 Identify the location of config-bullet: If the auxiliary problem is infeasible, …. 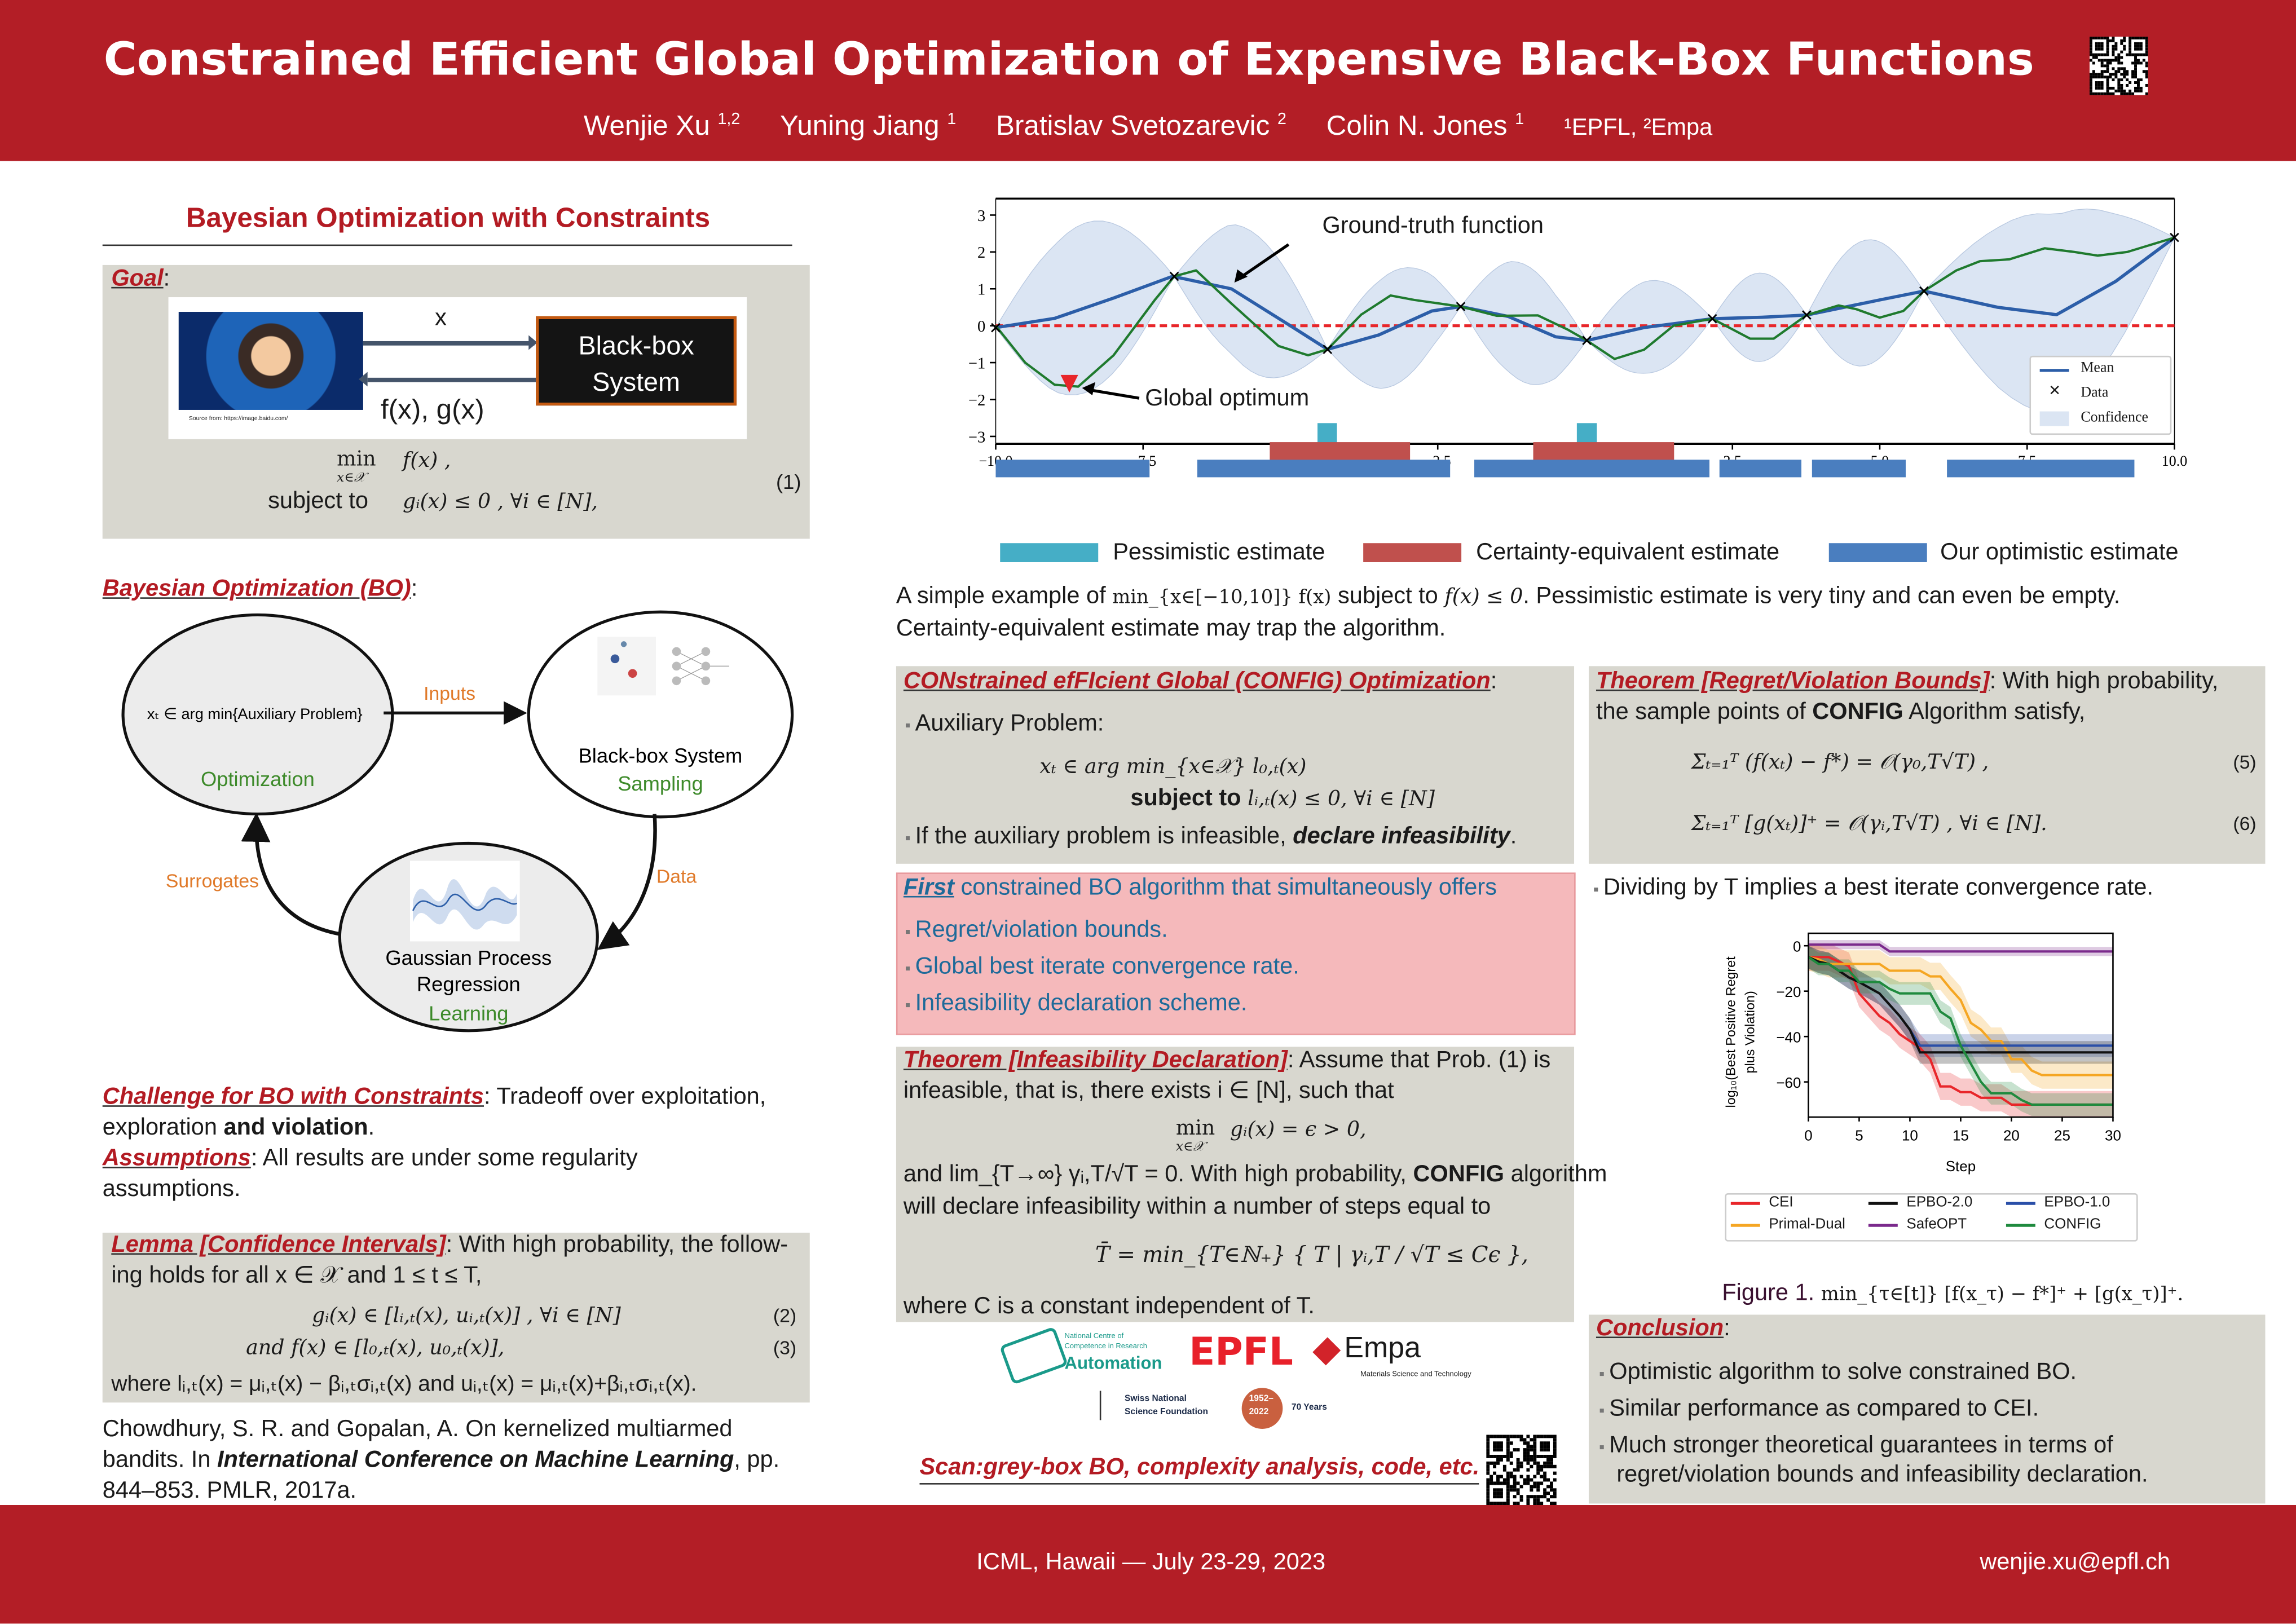
(1211, 838).